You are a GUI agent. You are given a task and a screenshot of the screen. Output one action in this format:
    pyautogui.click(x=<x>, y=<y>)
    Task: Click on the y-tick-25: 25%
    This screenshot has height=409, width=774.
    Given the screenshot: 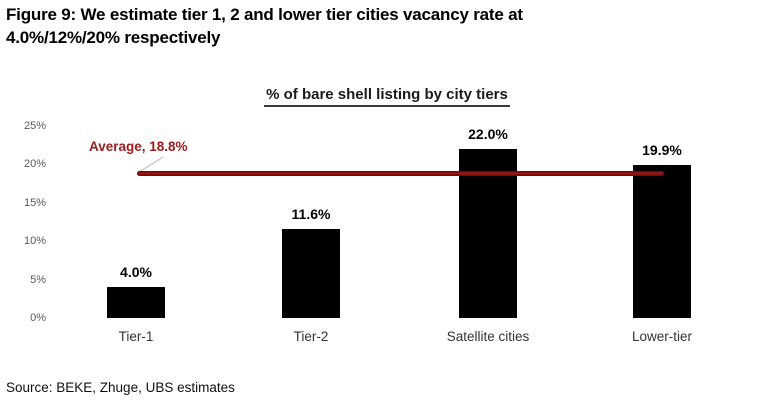 What is the action you would take?
    pyautogui.click(x=34, y=126)
    